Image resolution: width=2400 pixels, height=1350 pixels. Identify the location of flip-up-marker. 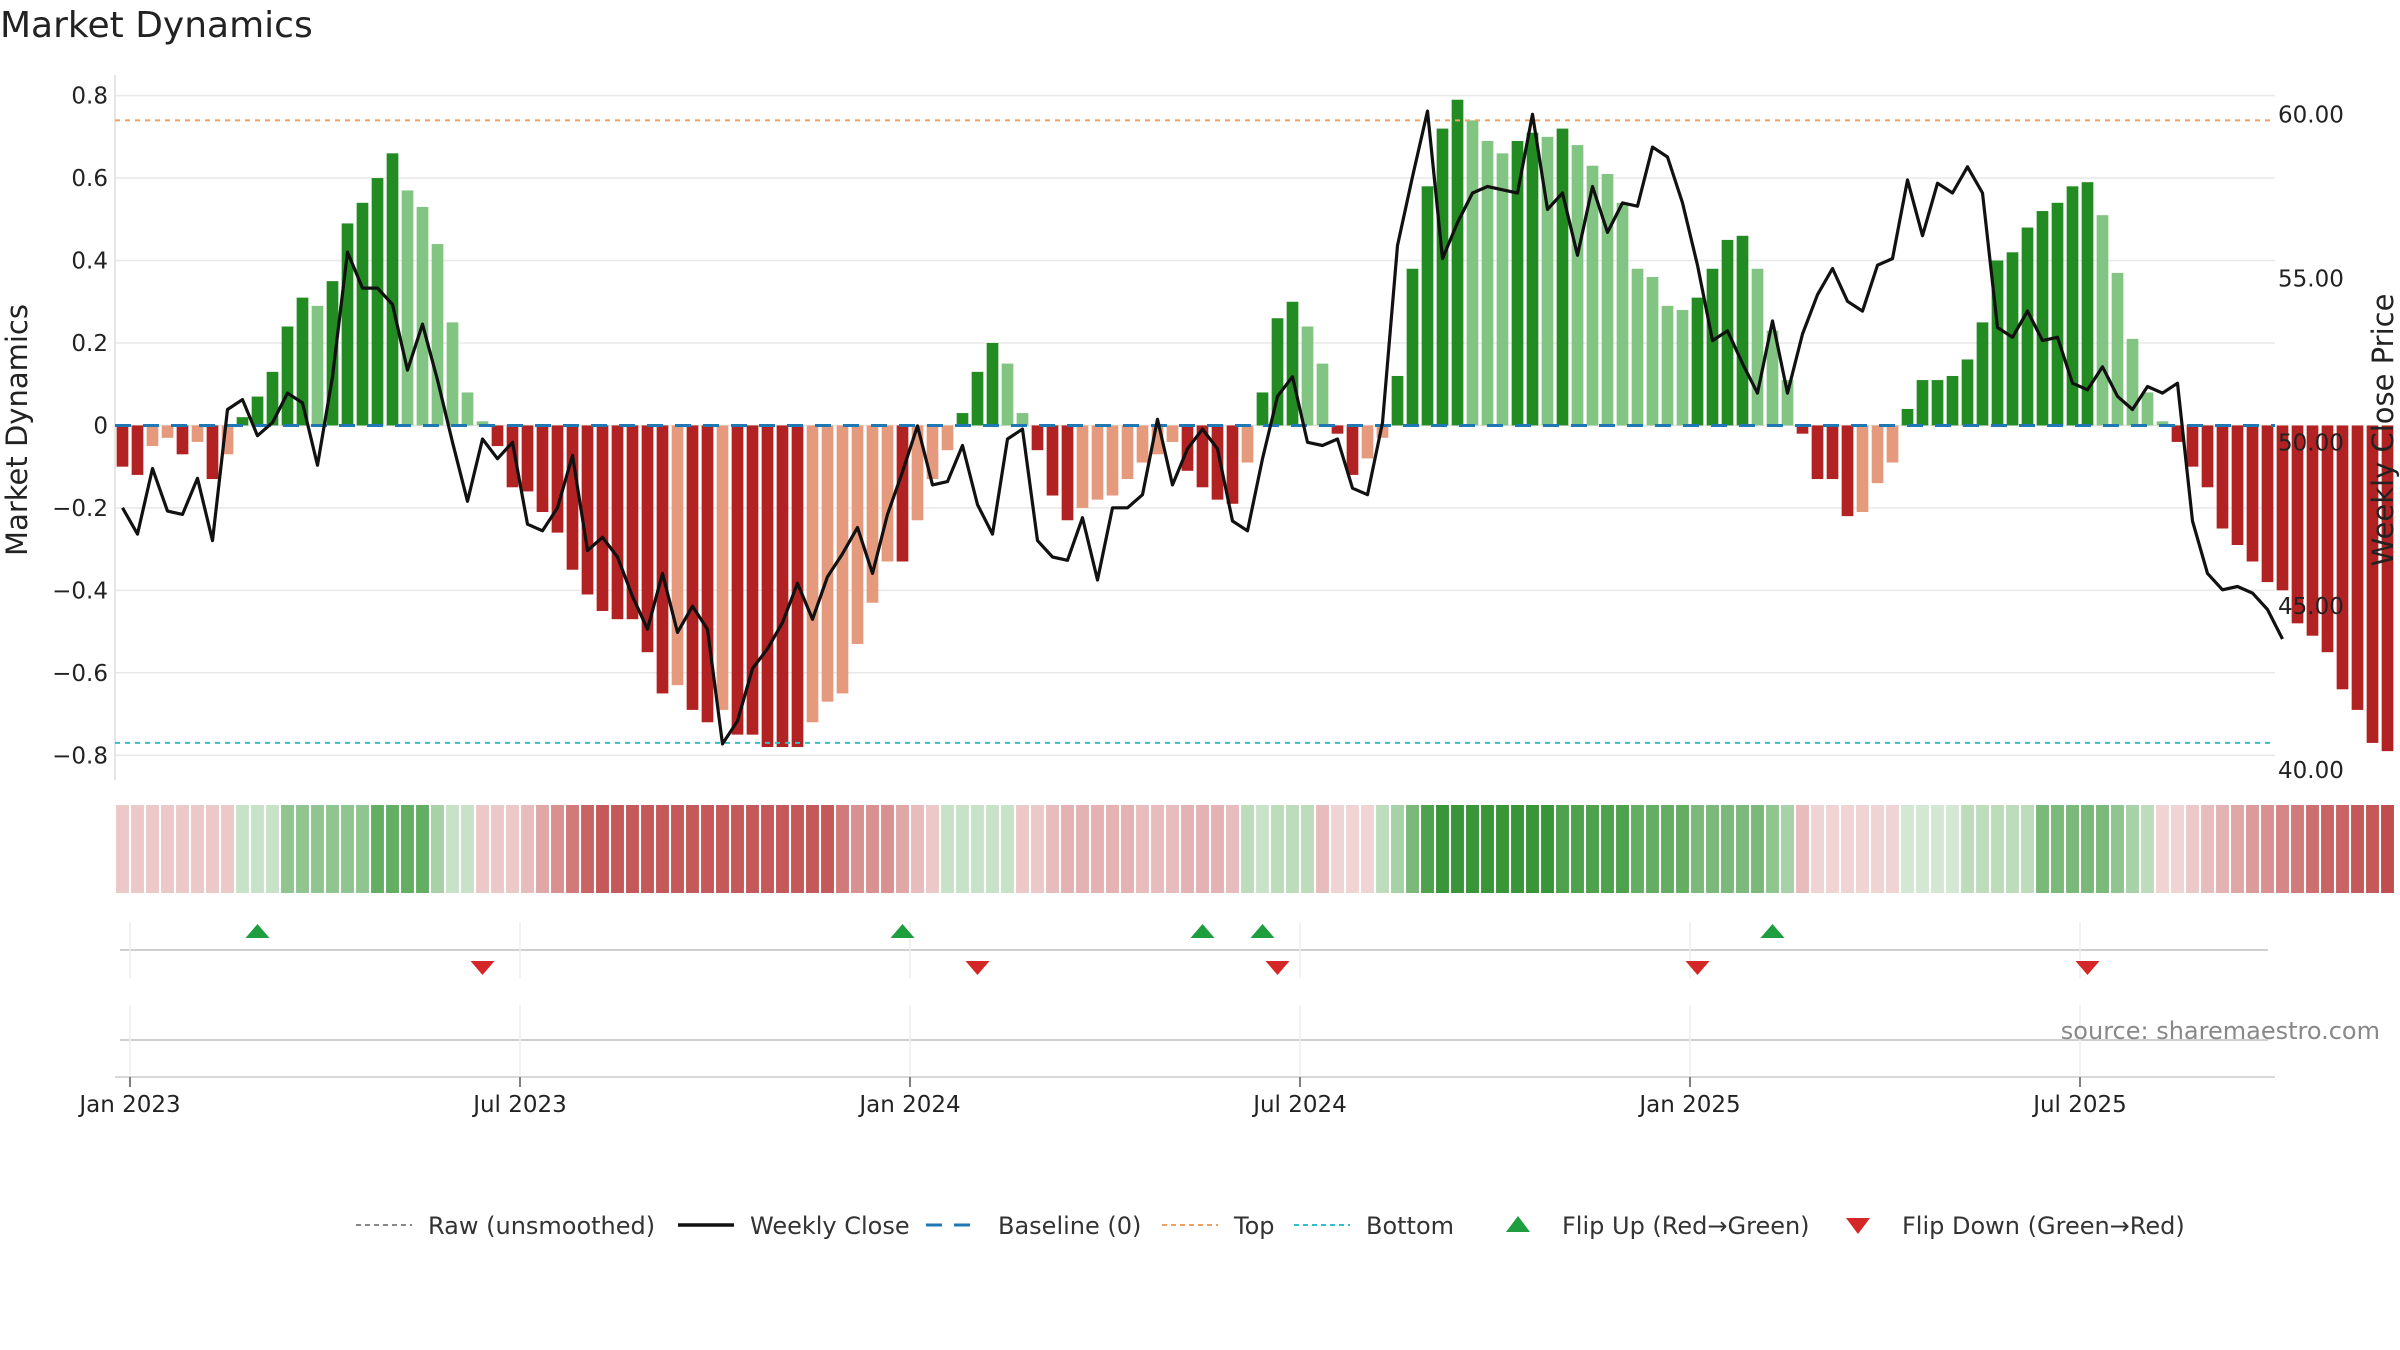
(1262, 931).